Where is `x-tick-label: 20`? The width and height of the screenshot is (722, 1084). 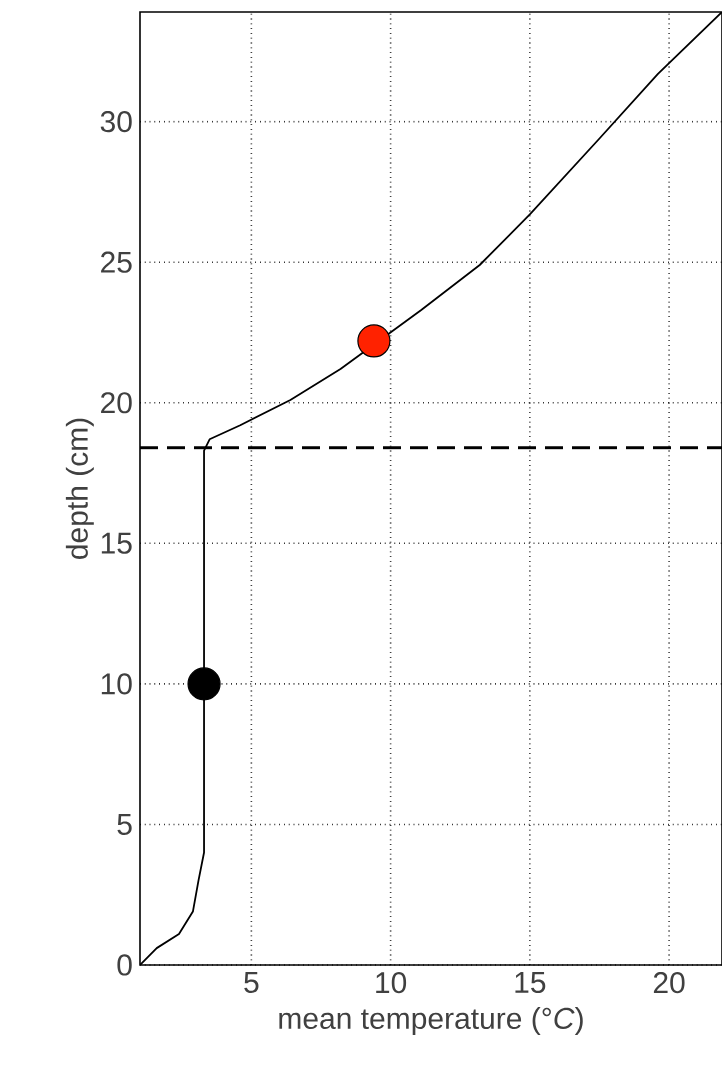
x-tick-label: 20 is located at coordinates (669, 983).